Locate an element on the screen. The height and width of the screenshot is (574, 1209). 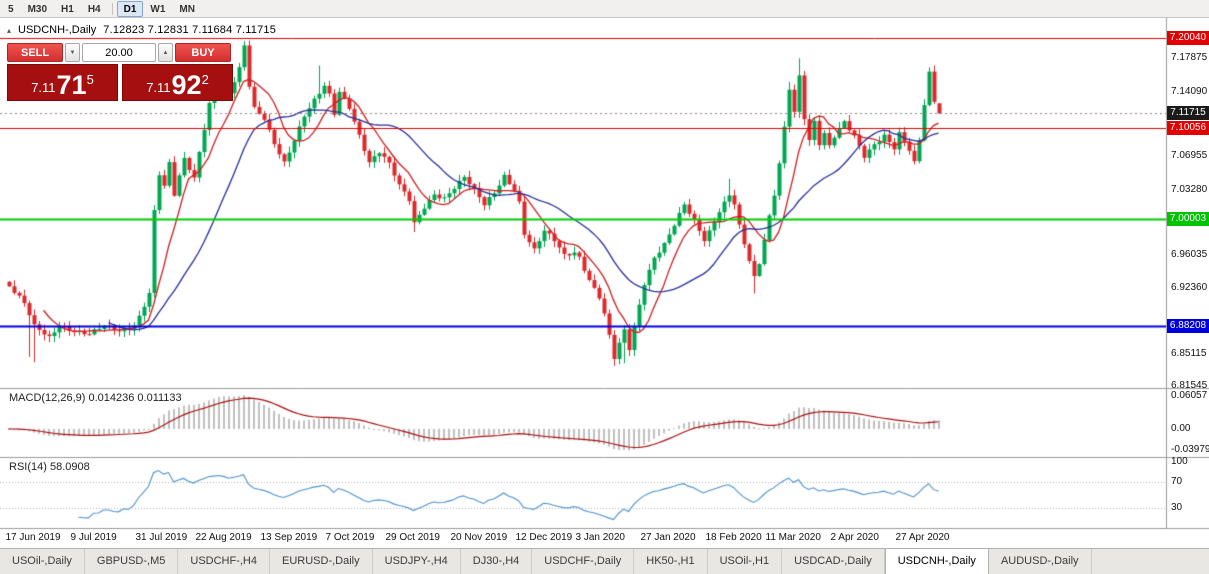
time-axis-label: 3 Jan 2020 is located at coordinates (600, 537).